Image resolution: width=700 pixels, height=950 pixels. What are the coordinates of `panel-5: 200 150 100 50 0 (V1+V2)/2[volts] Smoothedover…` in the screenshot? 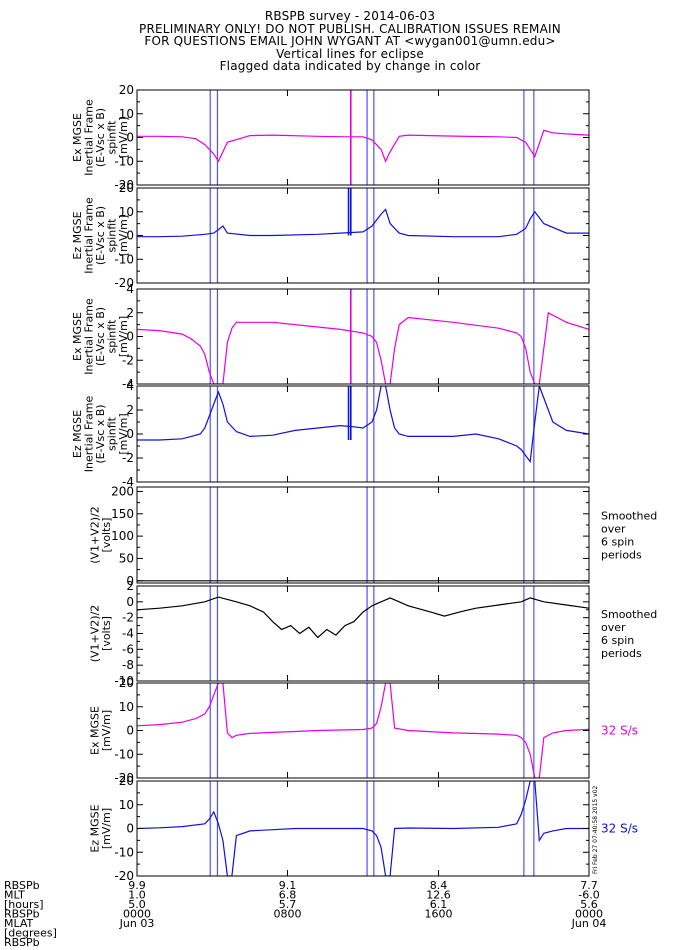 It's located at (372, 535).